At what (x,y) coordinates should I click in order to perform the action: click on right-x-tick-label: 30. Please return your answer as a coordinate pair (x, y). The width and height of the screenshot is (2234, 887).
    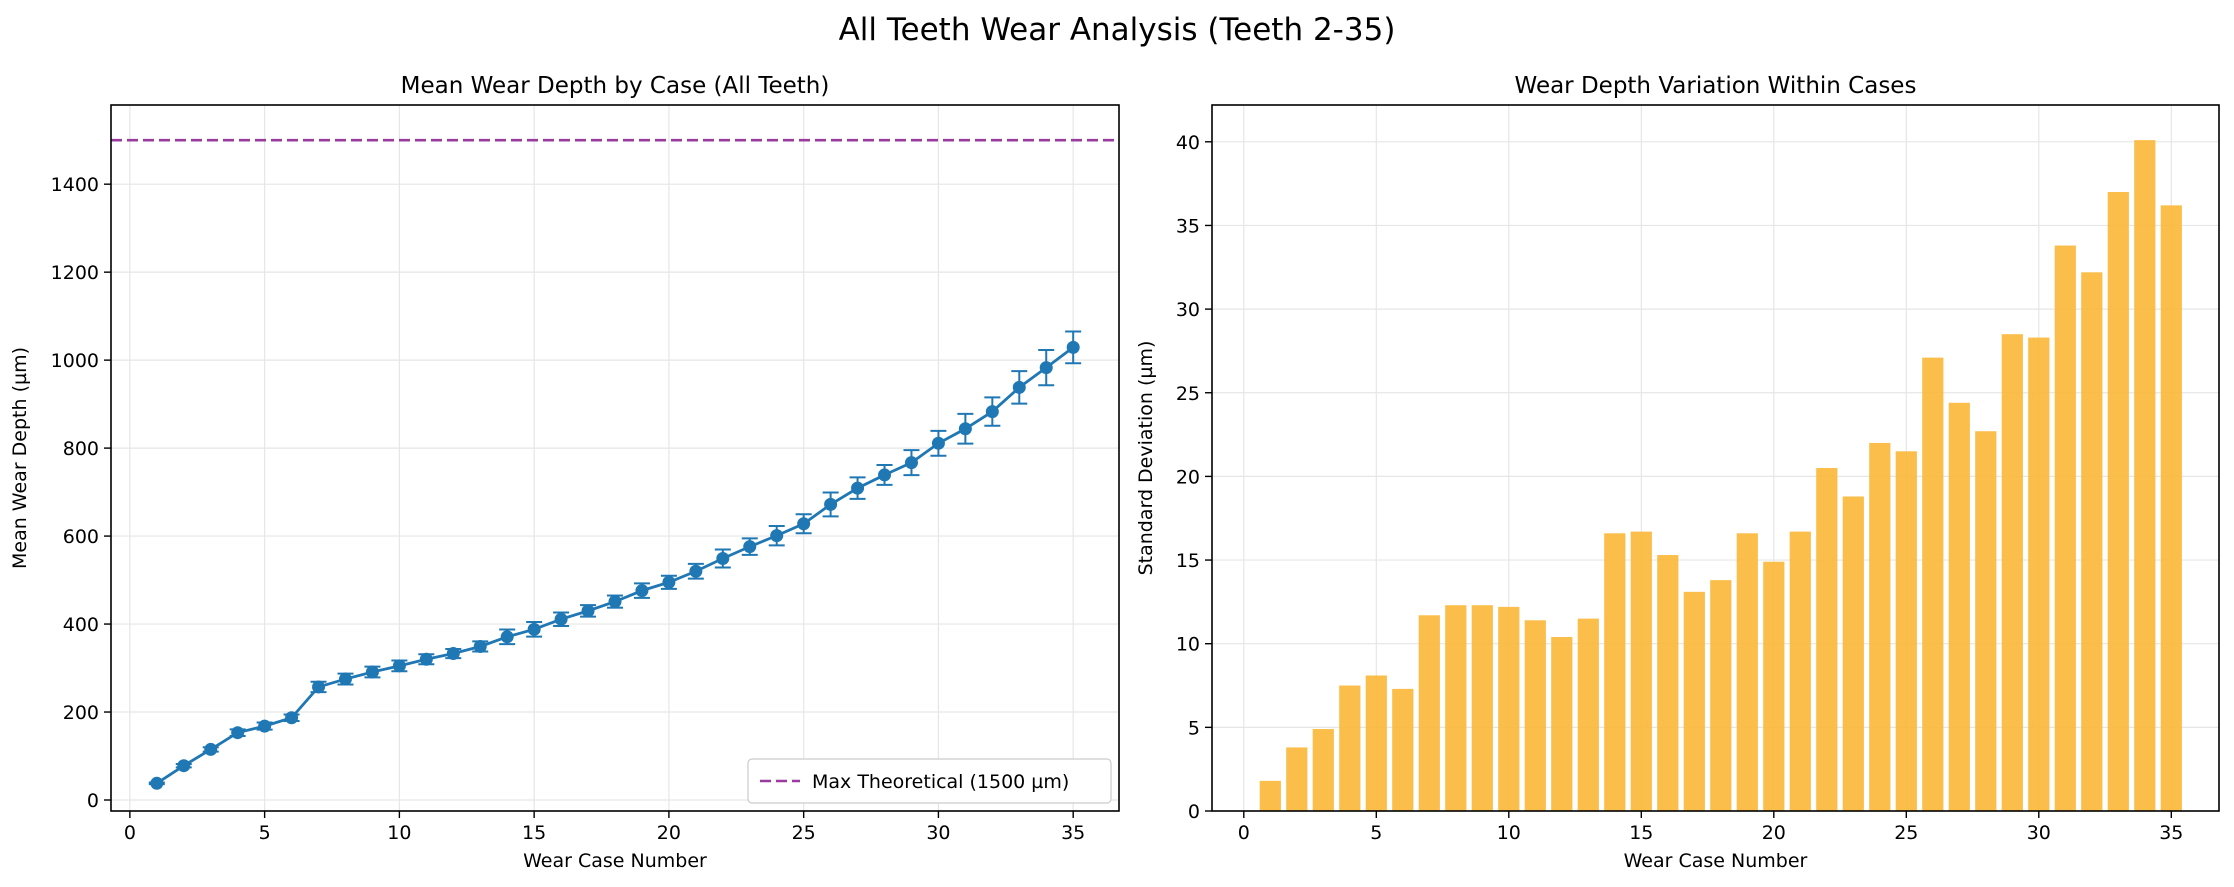
    Looking at the image, I should click on (2039, 833).